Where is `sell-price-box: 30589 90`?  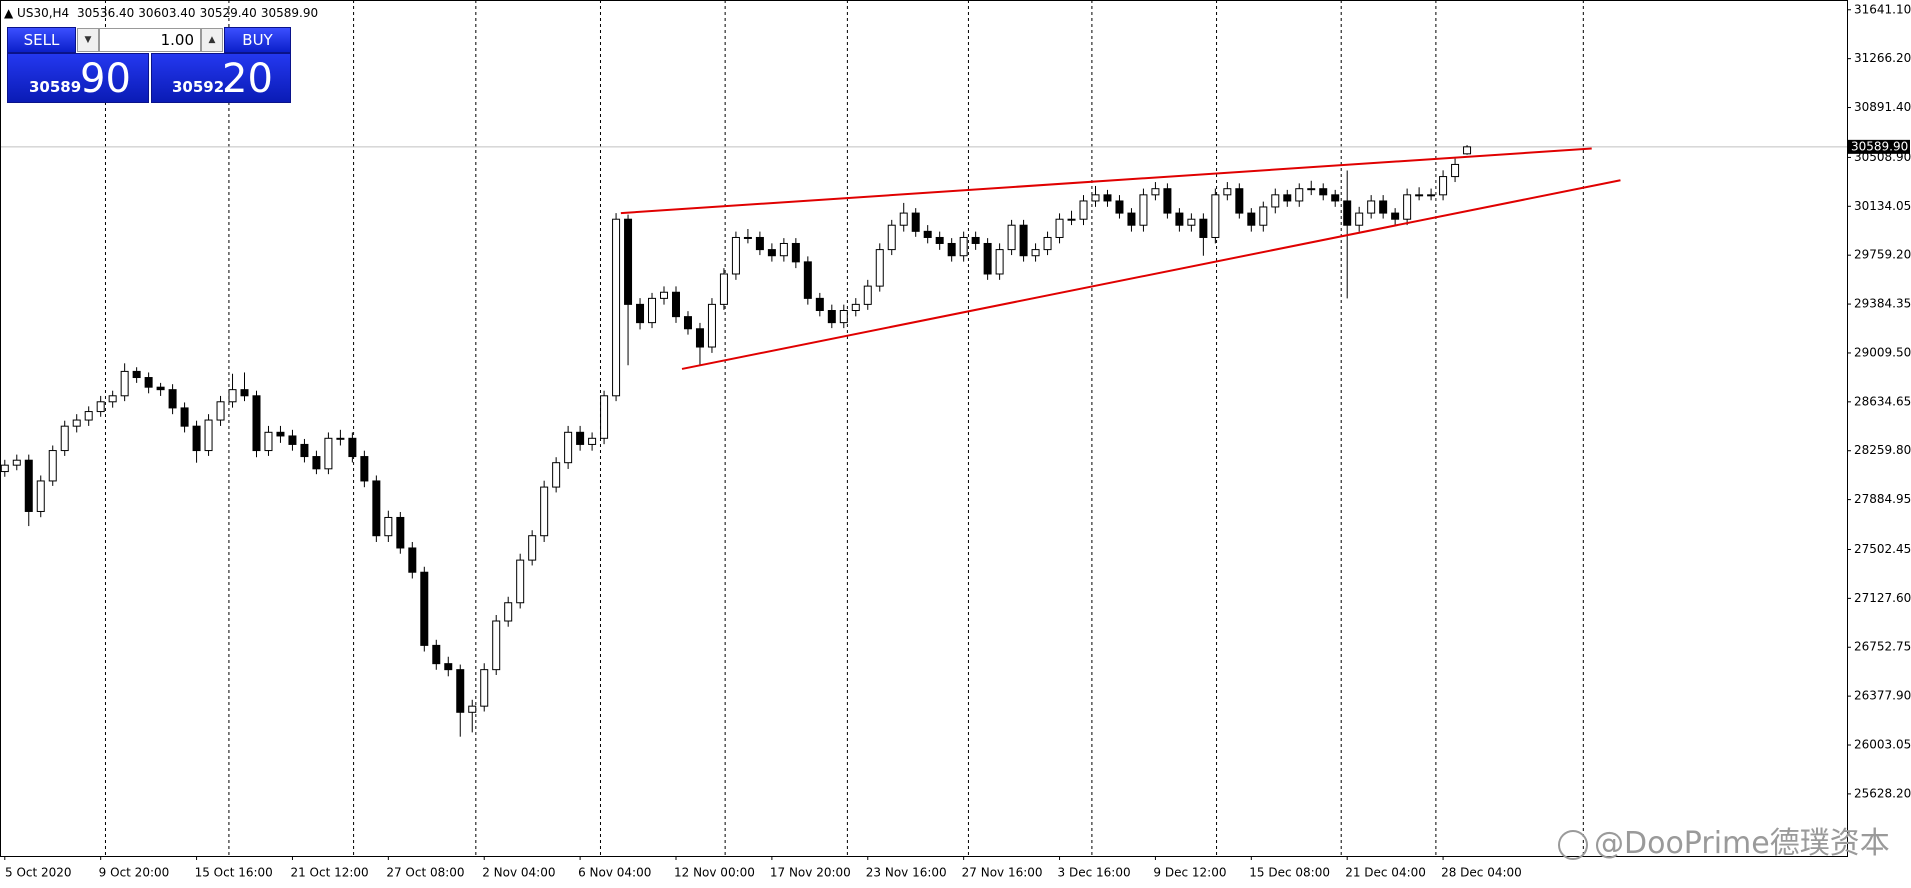
sell-price-box: 30589 90 is located at coordinates (78, 78).